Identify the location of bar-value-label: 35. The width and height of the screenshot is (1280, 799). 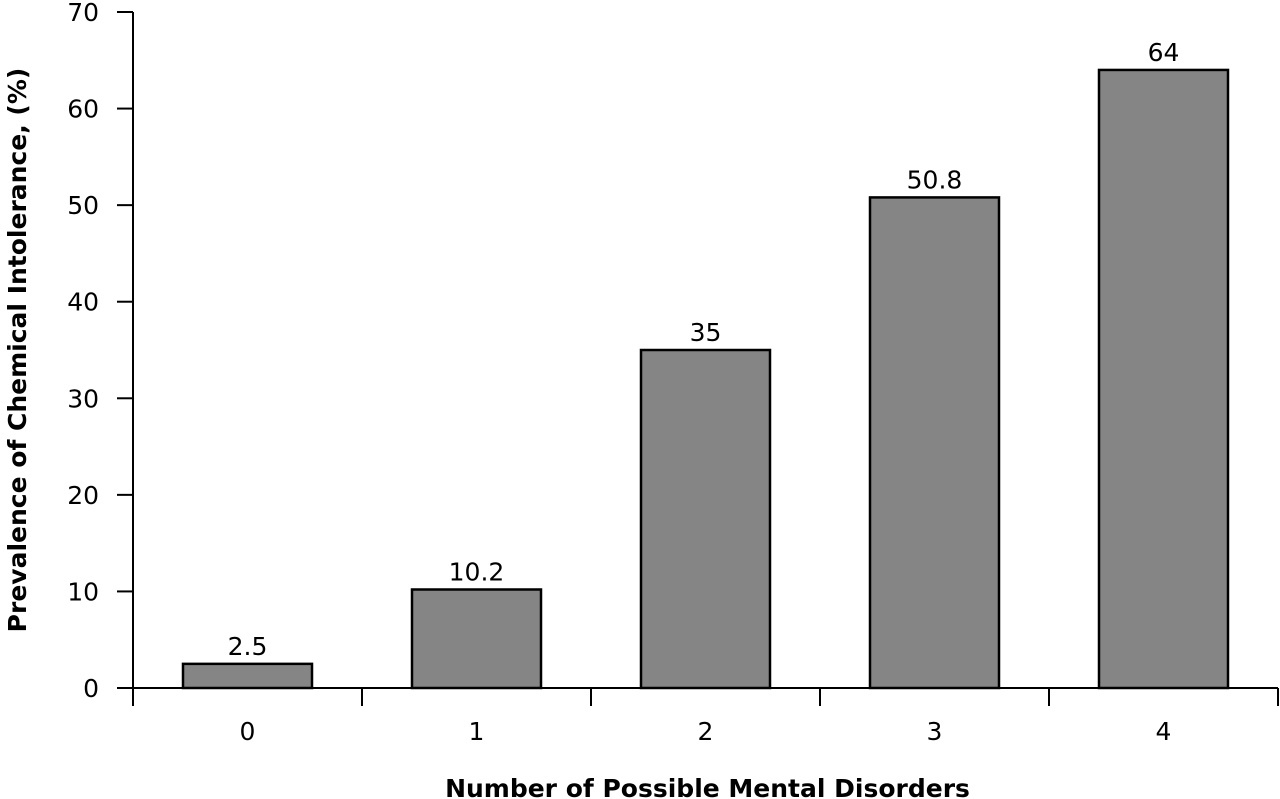
(706, 332).